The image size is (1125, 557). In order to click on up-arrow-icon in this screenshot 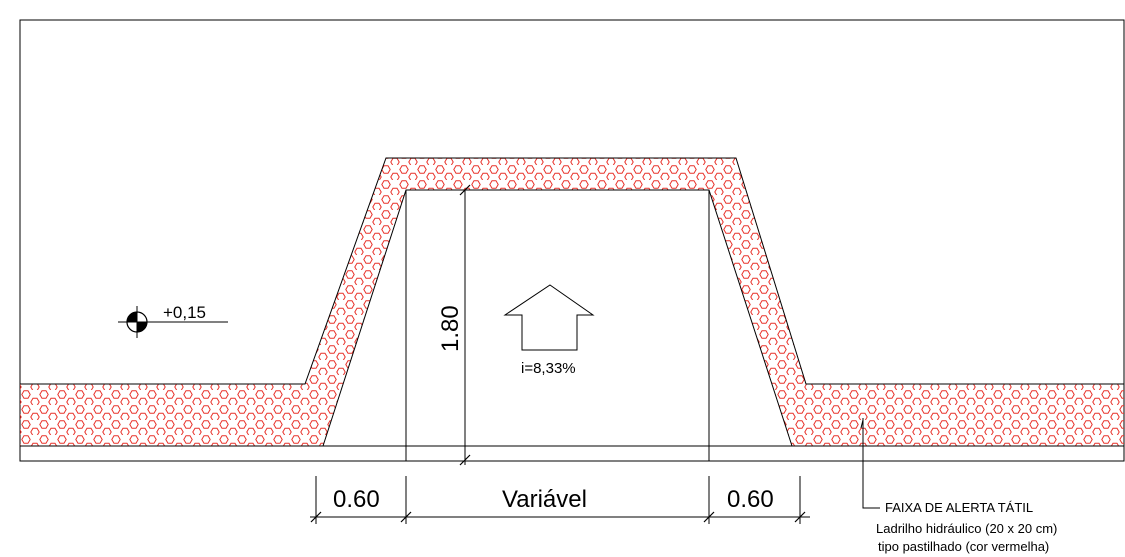, I will do `click(549, 317)`.